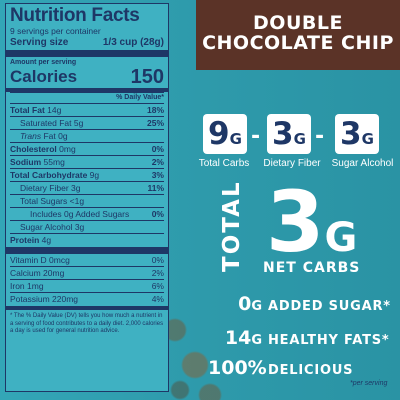 This screenshot has height=400, width=400. What do you see at coordinates (157, 175) in the screenshot?
I see `nutrient-dv: 3%` at bounding box center [157, 175].